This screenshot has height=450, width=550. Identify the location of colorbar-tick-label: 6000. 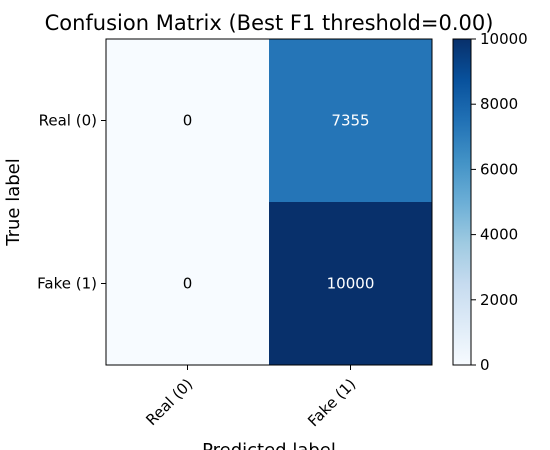
(499, 169).